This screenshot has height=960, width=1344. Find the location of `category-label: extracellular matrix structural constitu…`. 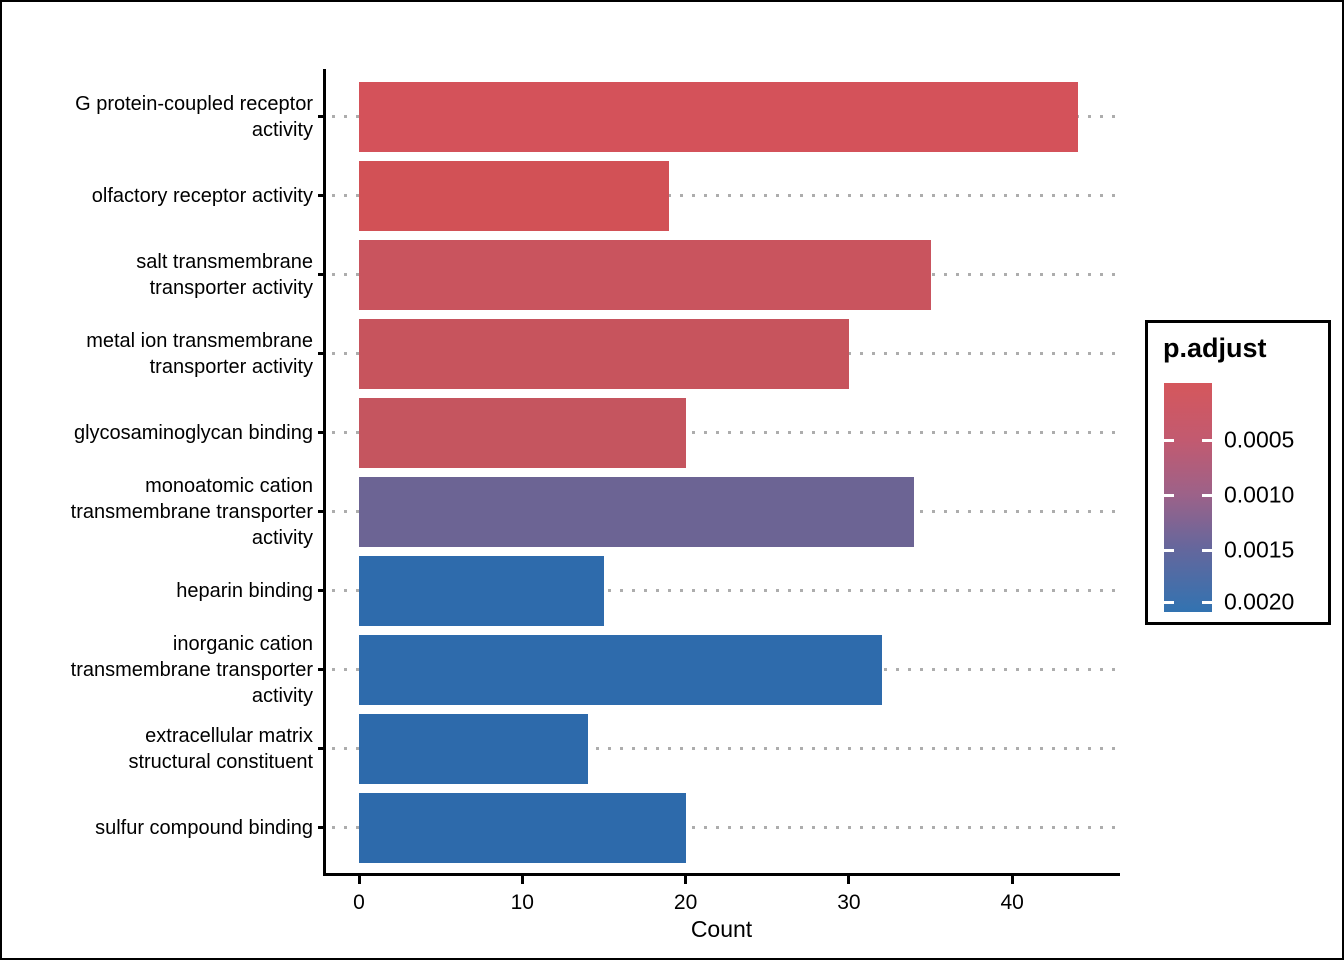

category-label: extracellular matrix structural constitu… is located at coordinates (220, 748).